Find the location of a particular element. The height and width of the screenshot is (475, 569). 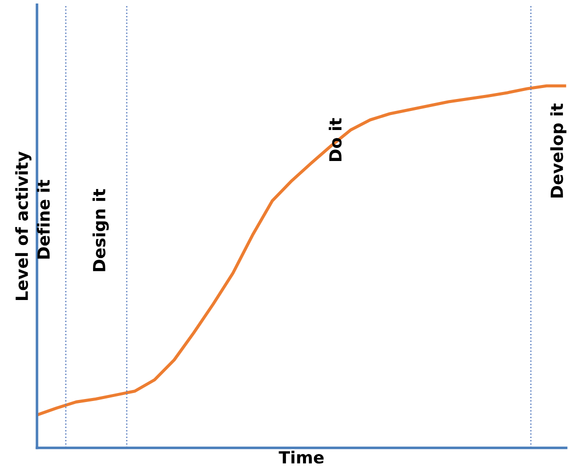

annotation: Define it is located at coordinates (43, 219).